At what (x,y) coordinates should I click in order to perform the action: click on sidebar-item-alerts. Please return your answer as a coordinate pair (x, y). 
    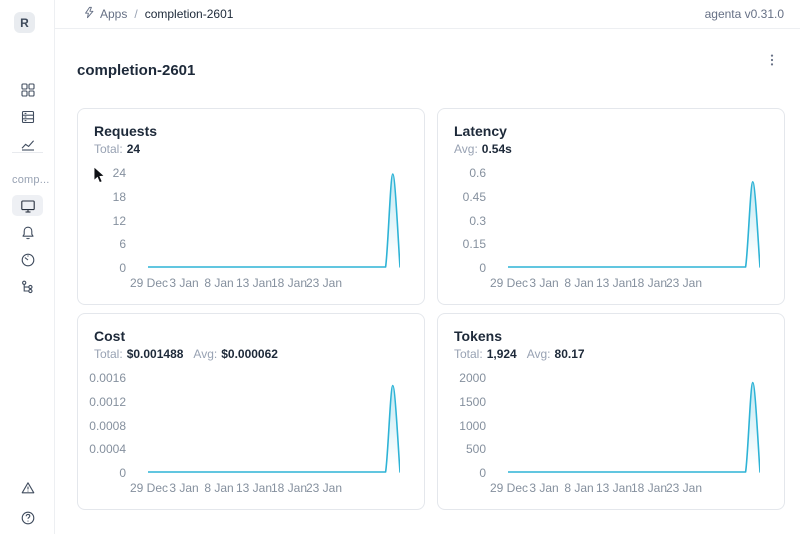
    Looking at the image, I should click on (27, 487).